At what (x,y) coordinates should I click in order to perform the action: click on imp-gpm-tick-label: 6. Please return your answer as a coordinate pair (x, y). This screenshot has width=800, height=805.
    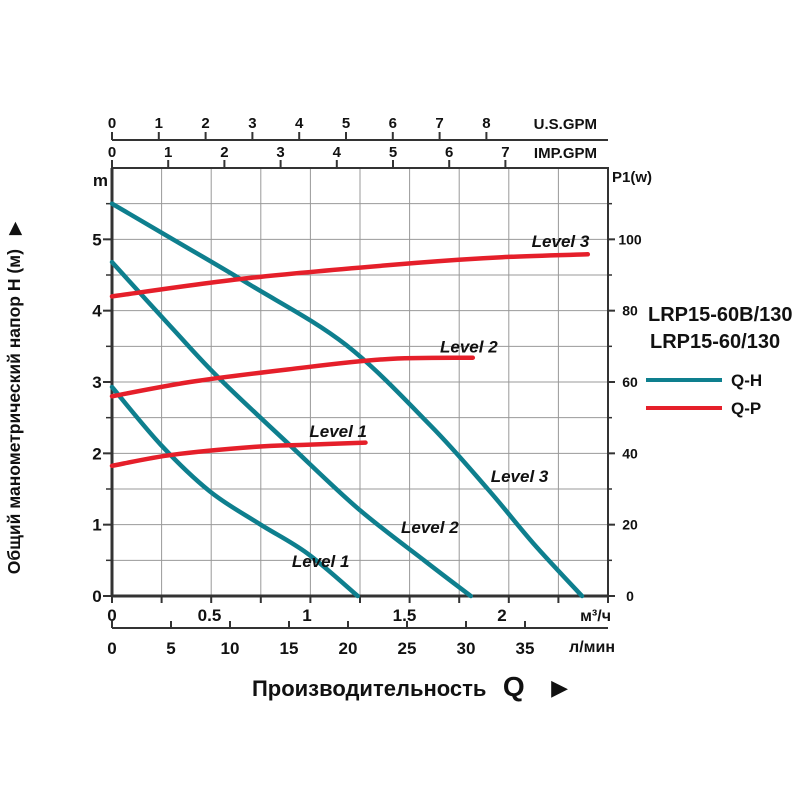
    Looking at the image, I should click on (449, 152).